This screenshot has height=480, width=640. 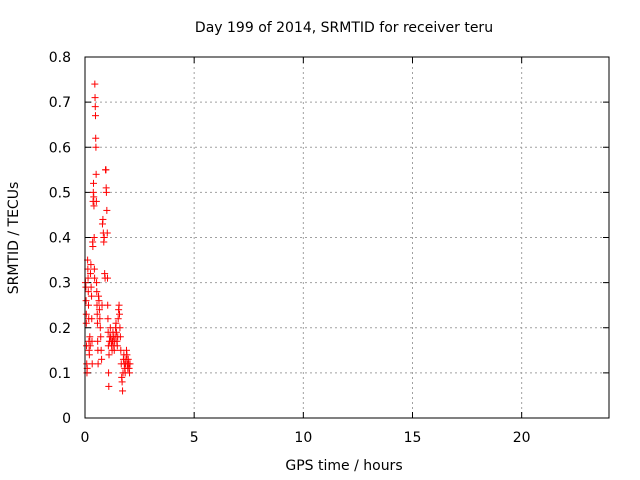 What do you see at coordinates (60, 193) in the screenshot?
I see `y-tick-label: 0.5` at bounding box center [60, 193].